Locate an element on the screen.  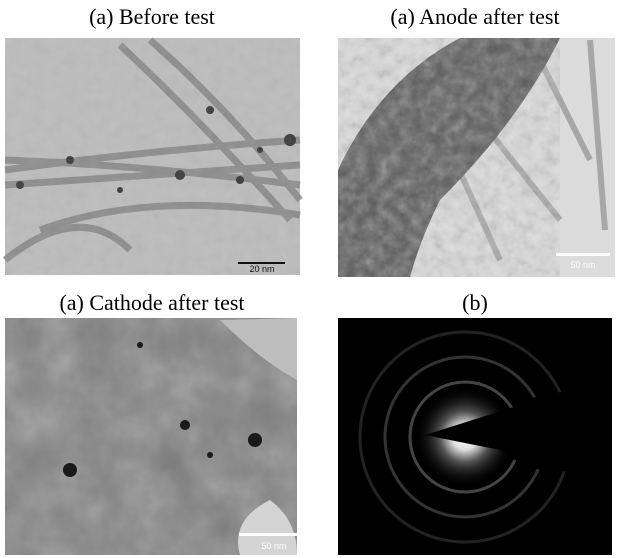
caption: (a) Before test is located at coordinates (152, 16).